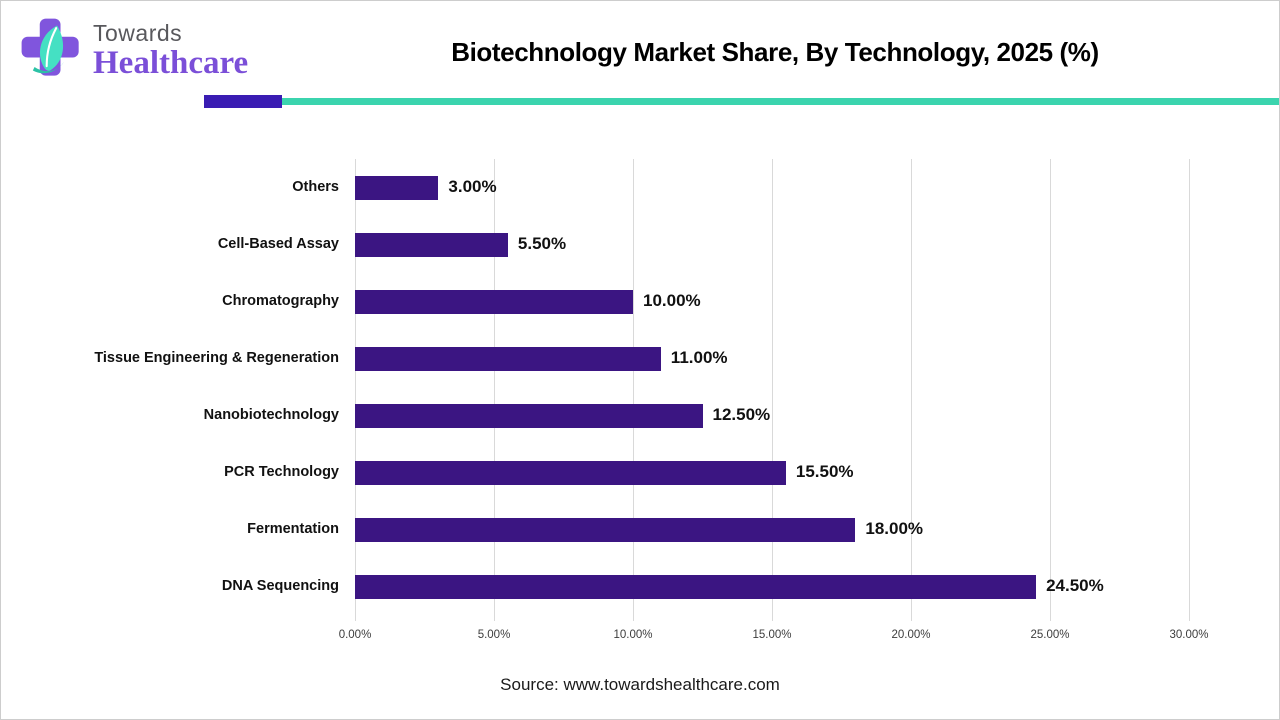  Describe the element at coordinates (138, 33) in the screenshot. I see `brand-towards-text: Towards` at that location.